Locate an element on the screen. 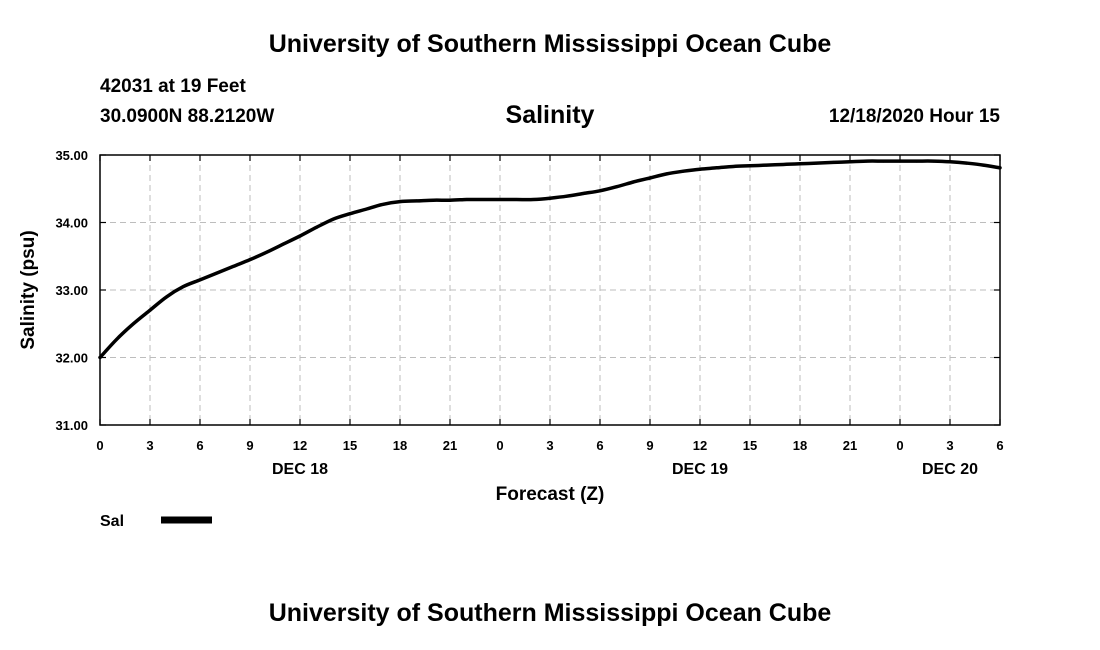 The height and width of the screenshot is (650, 1100). y-axis-label: Salinity (psu) is located at coordinates (28, 289).